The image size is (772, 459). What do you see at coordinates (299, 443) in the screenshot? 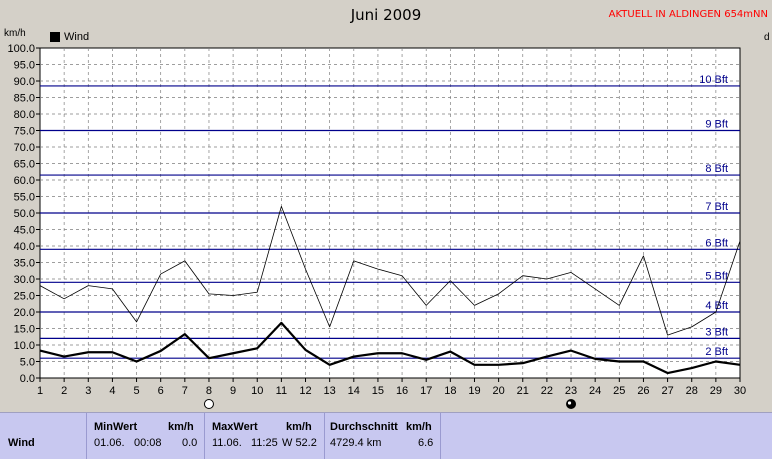
I see `max-value: W 52.2` at bounding box center [299, 443].